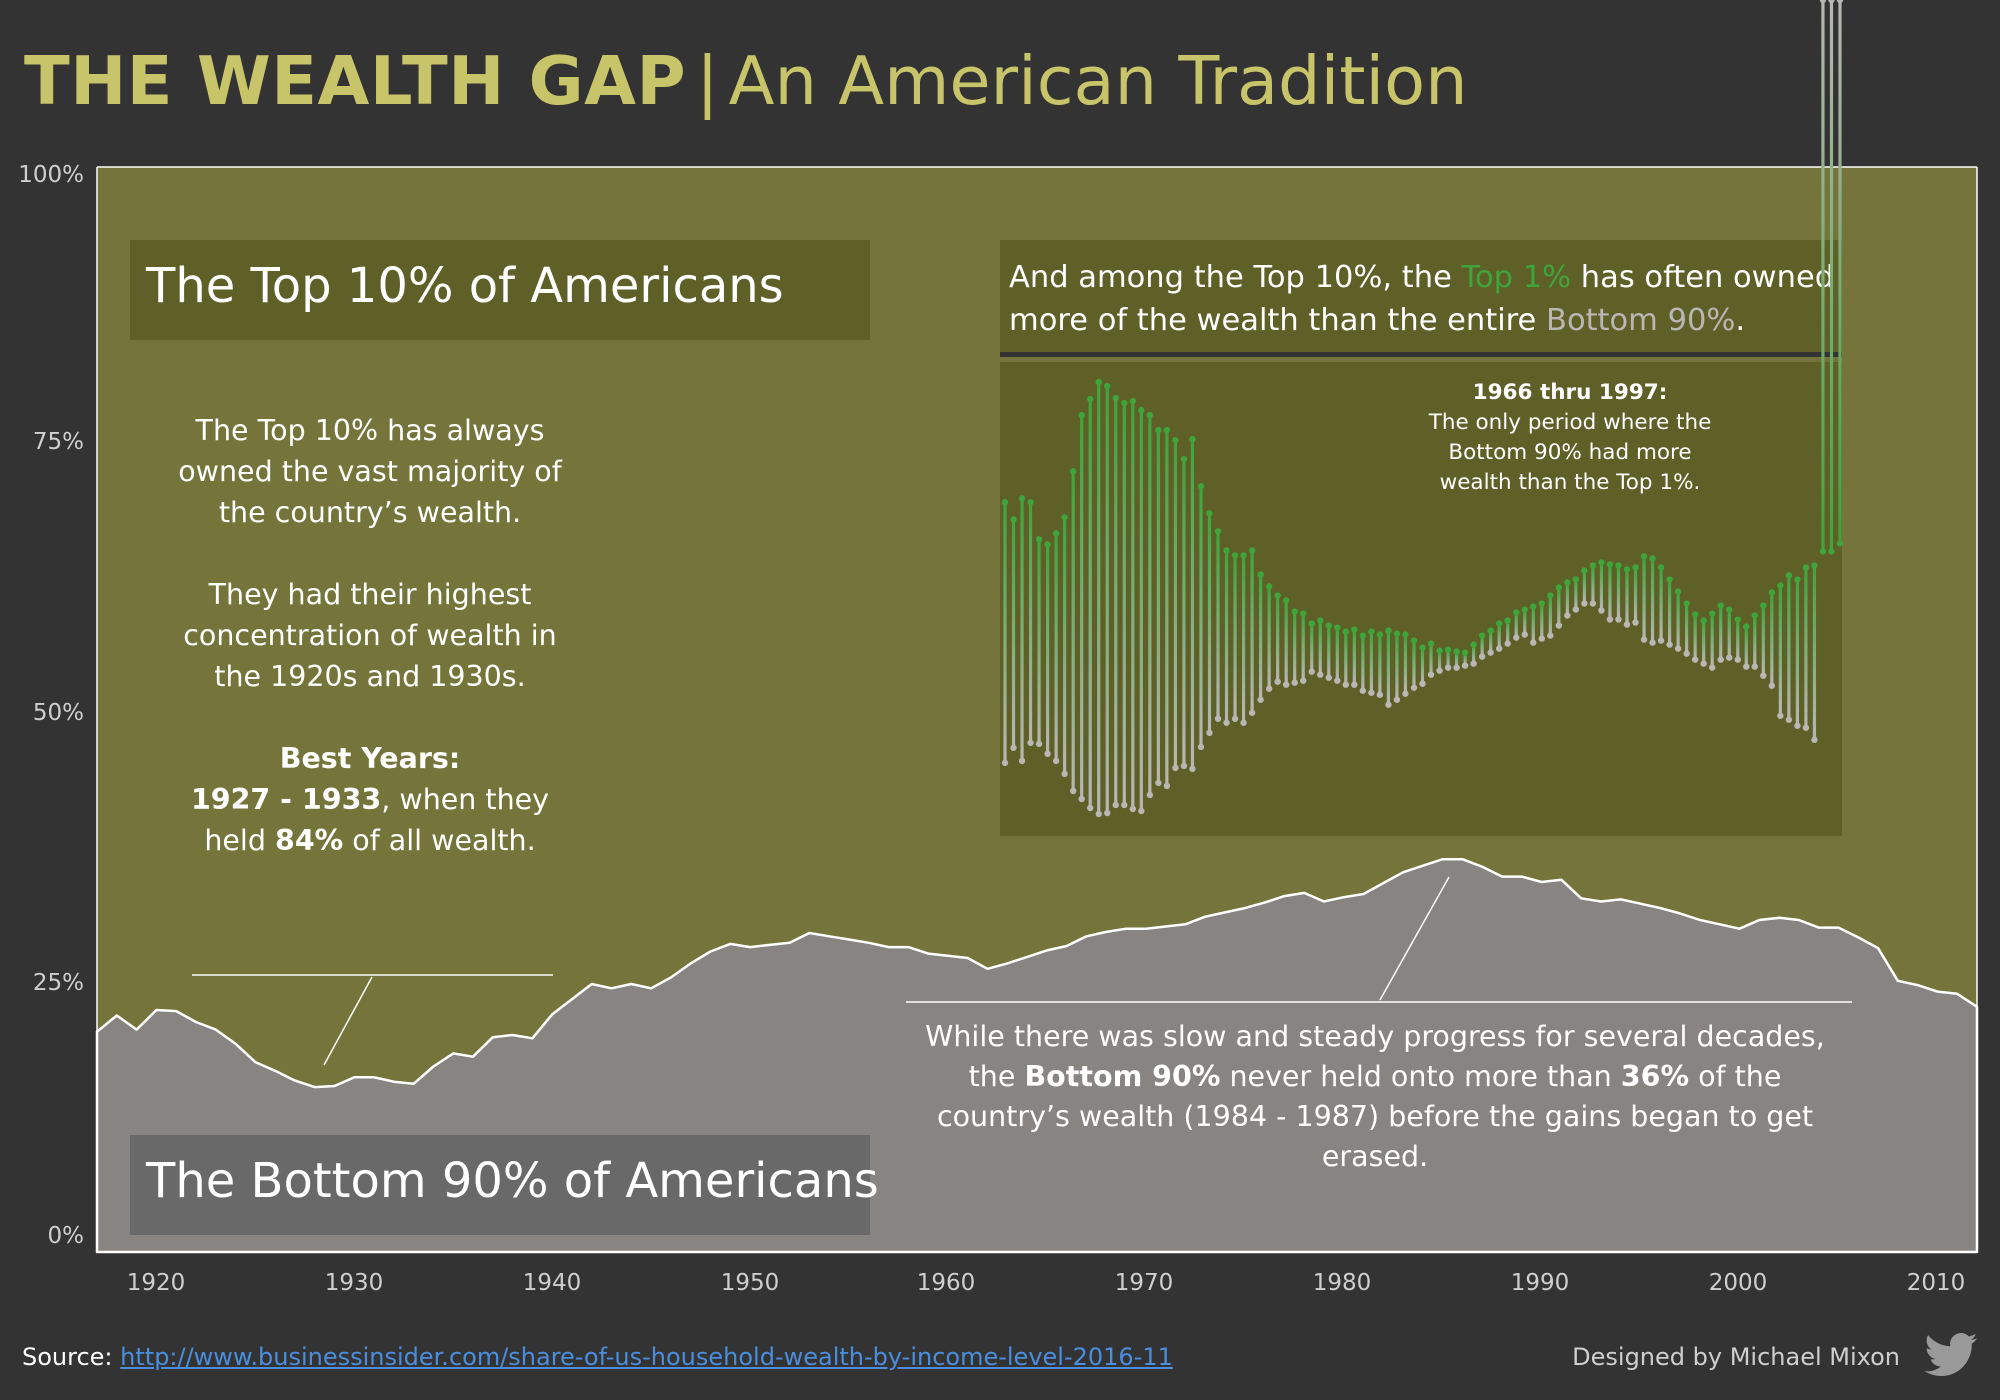  What do you see at coordinates (439, 840) in the screenshot?
I see `best-years-end: of all wealth.` at bounding box center [439, 840].